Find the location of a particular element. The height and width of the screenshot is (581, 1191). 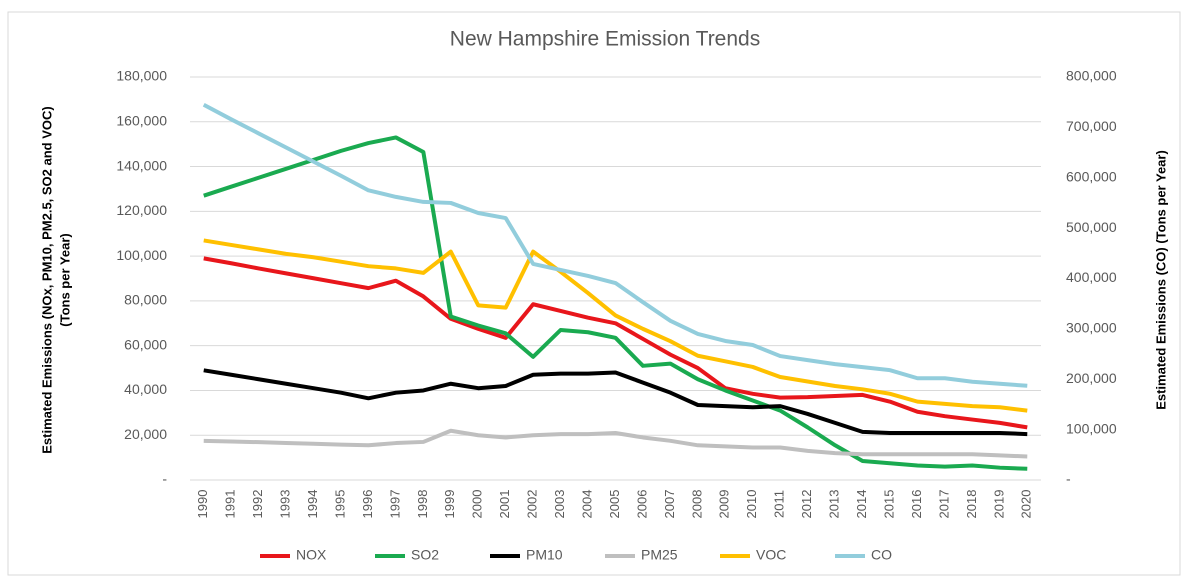

x-tick-label: 2019 is located at coordinates (998, 504).